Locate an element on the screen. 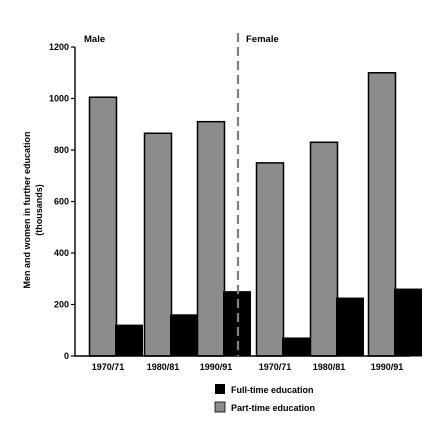  legend: Full-time education Part-time education is located at coordinates (264, 398).